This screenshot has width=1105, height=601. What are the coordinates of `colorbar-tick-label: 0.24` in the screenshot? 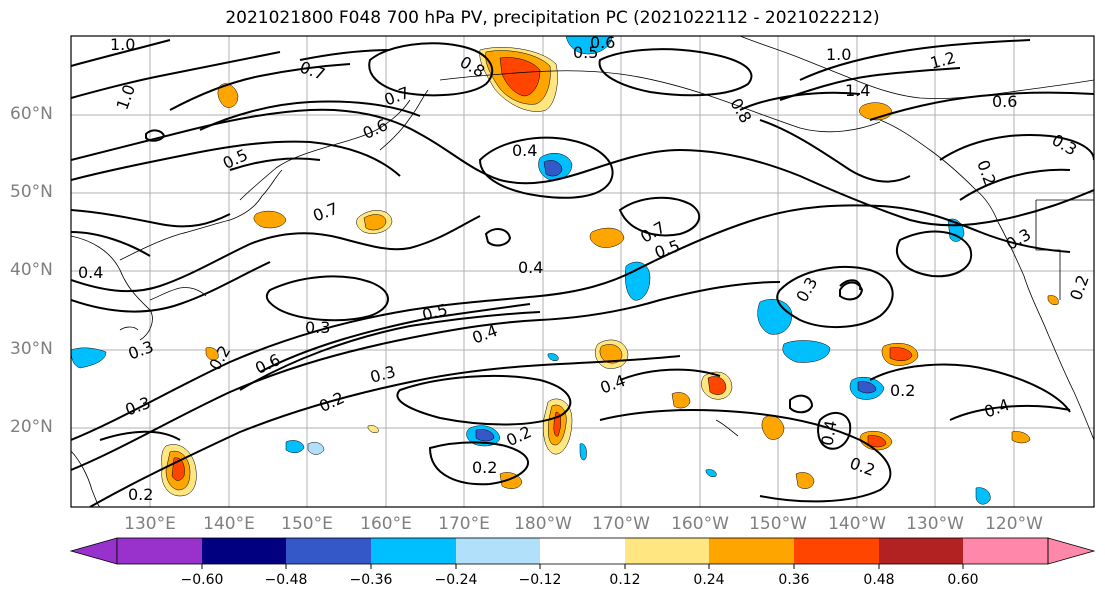 It's located at (709, 580).